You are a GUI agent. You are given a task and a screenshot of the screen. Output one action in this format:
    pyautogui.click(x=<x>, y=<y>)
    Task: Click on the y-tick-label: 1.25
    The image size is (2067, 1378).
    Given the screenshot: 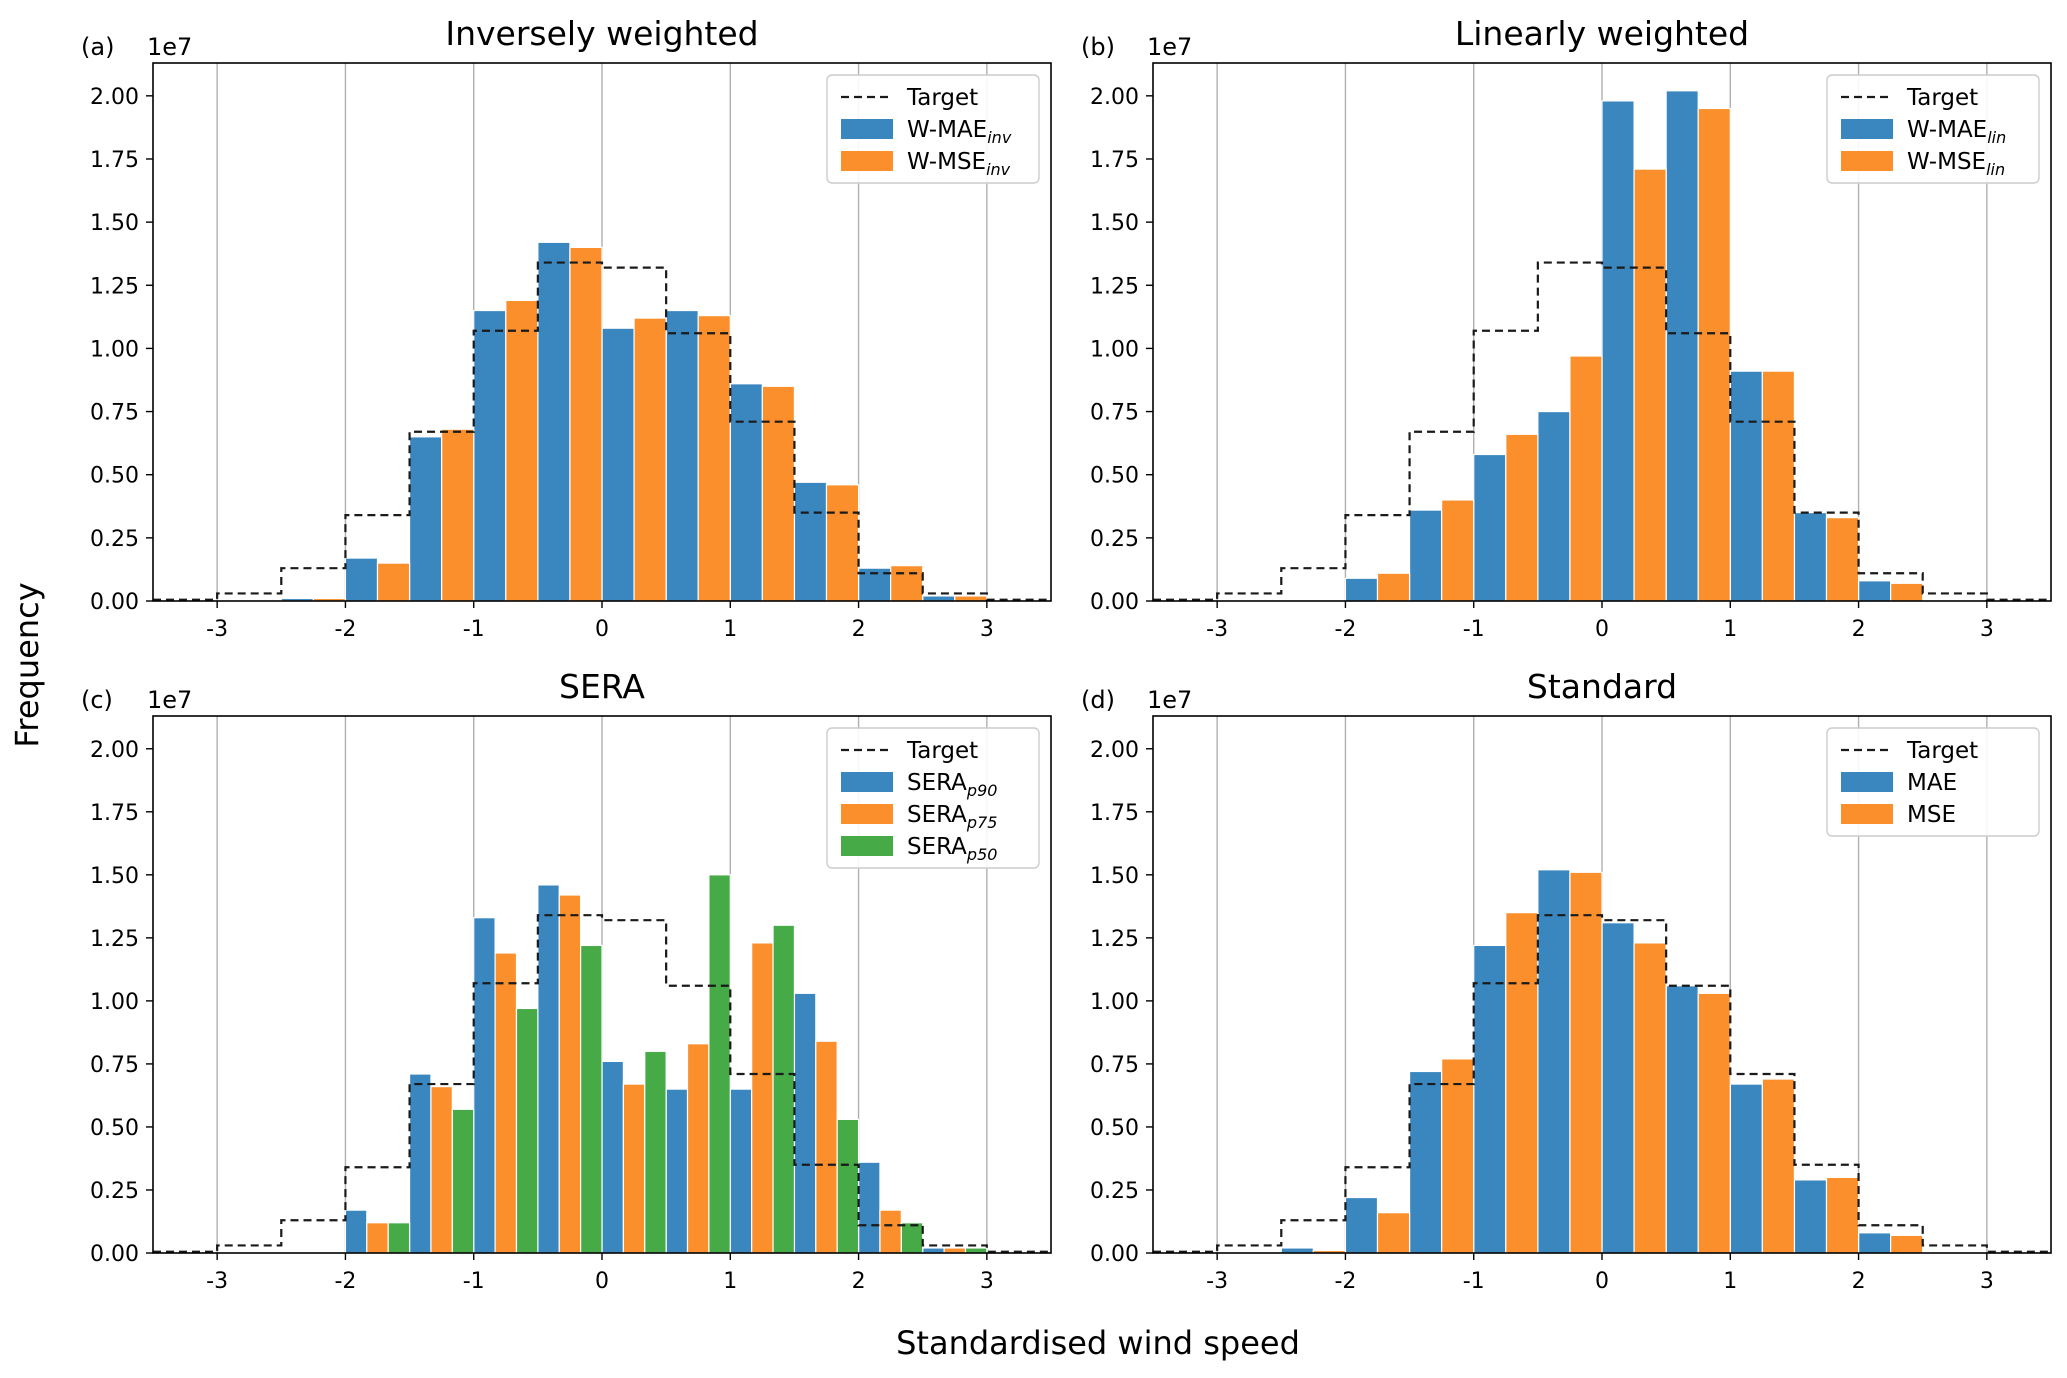 What is the action you would take?
    pyautogui.click(x=114, y=939)
    